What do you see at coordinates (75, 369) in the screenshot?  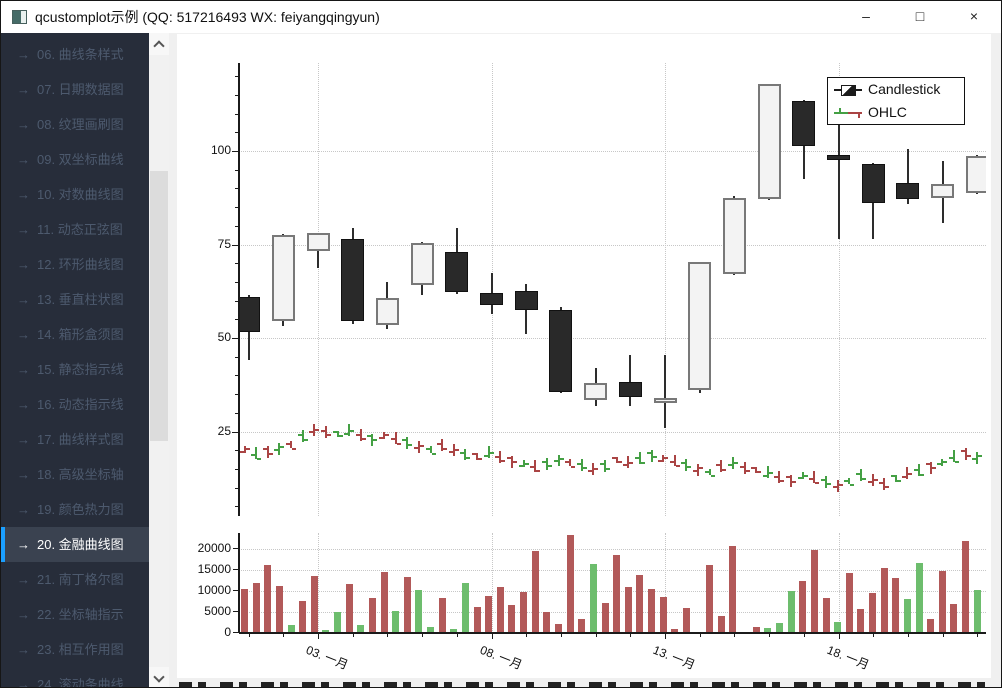 I see `sidebar-item-15: → 15. 静态指示线` at bounding box center [75, 369].